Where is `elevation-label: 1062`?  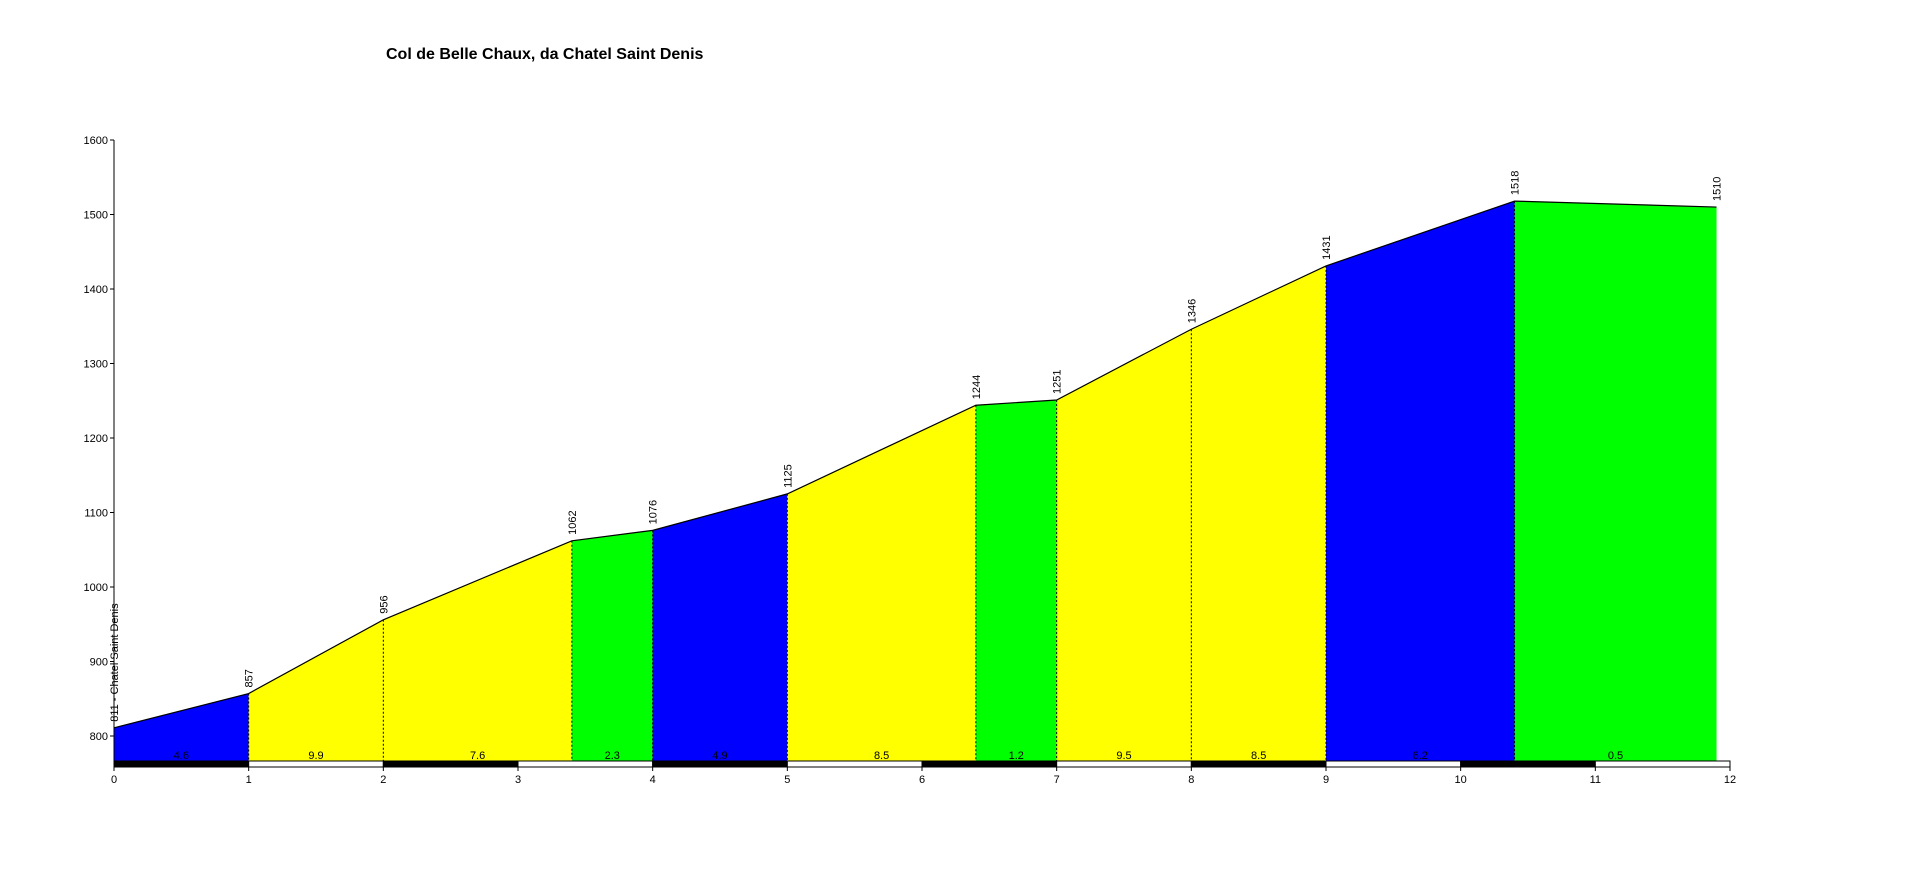 elevation-label: 1062 is located at coordinates (573, 522).